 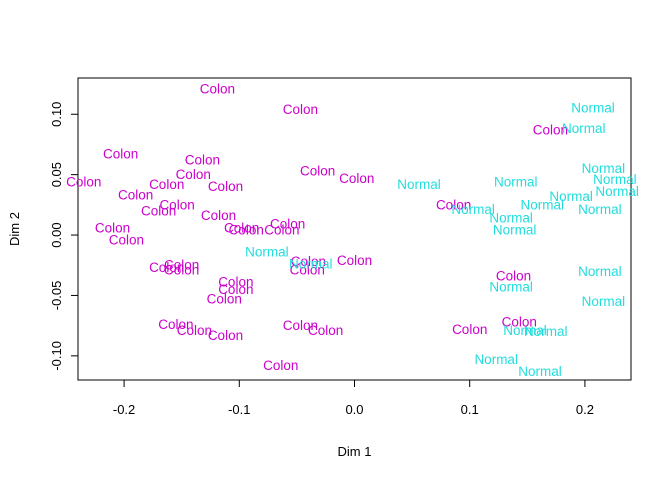 What do you see at coordinates (355, 451) in the screenshot?
I see `x-axis-title: Dim 1` at bounding box center [355, 451].